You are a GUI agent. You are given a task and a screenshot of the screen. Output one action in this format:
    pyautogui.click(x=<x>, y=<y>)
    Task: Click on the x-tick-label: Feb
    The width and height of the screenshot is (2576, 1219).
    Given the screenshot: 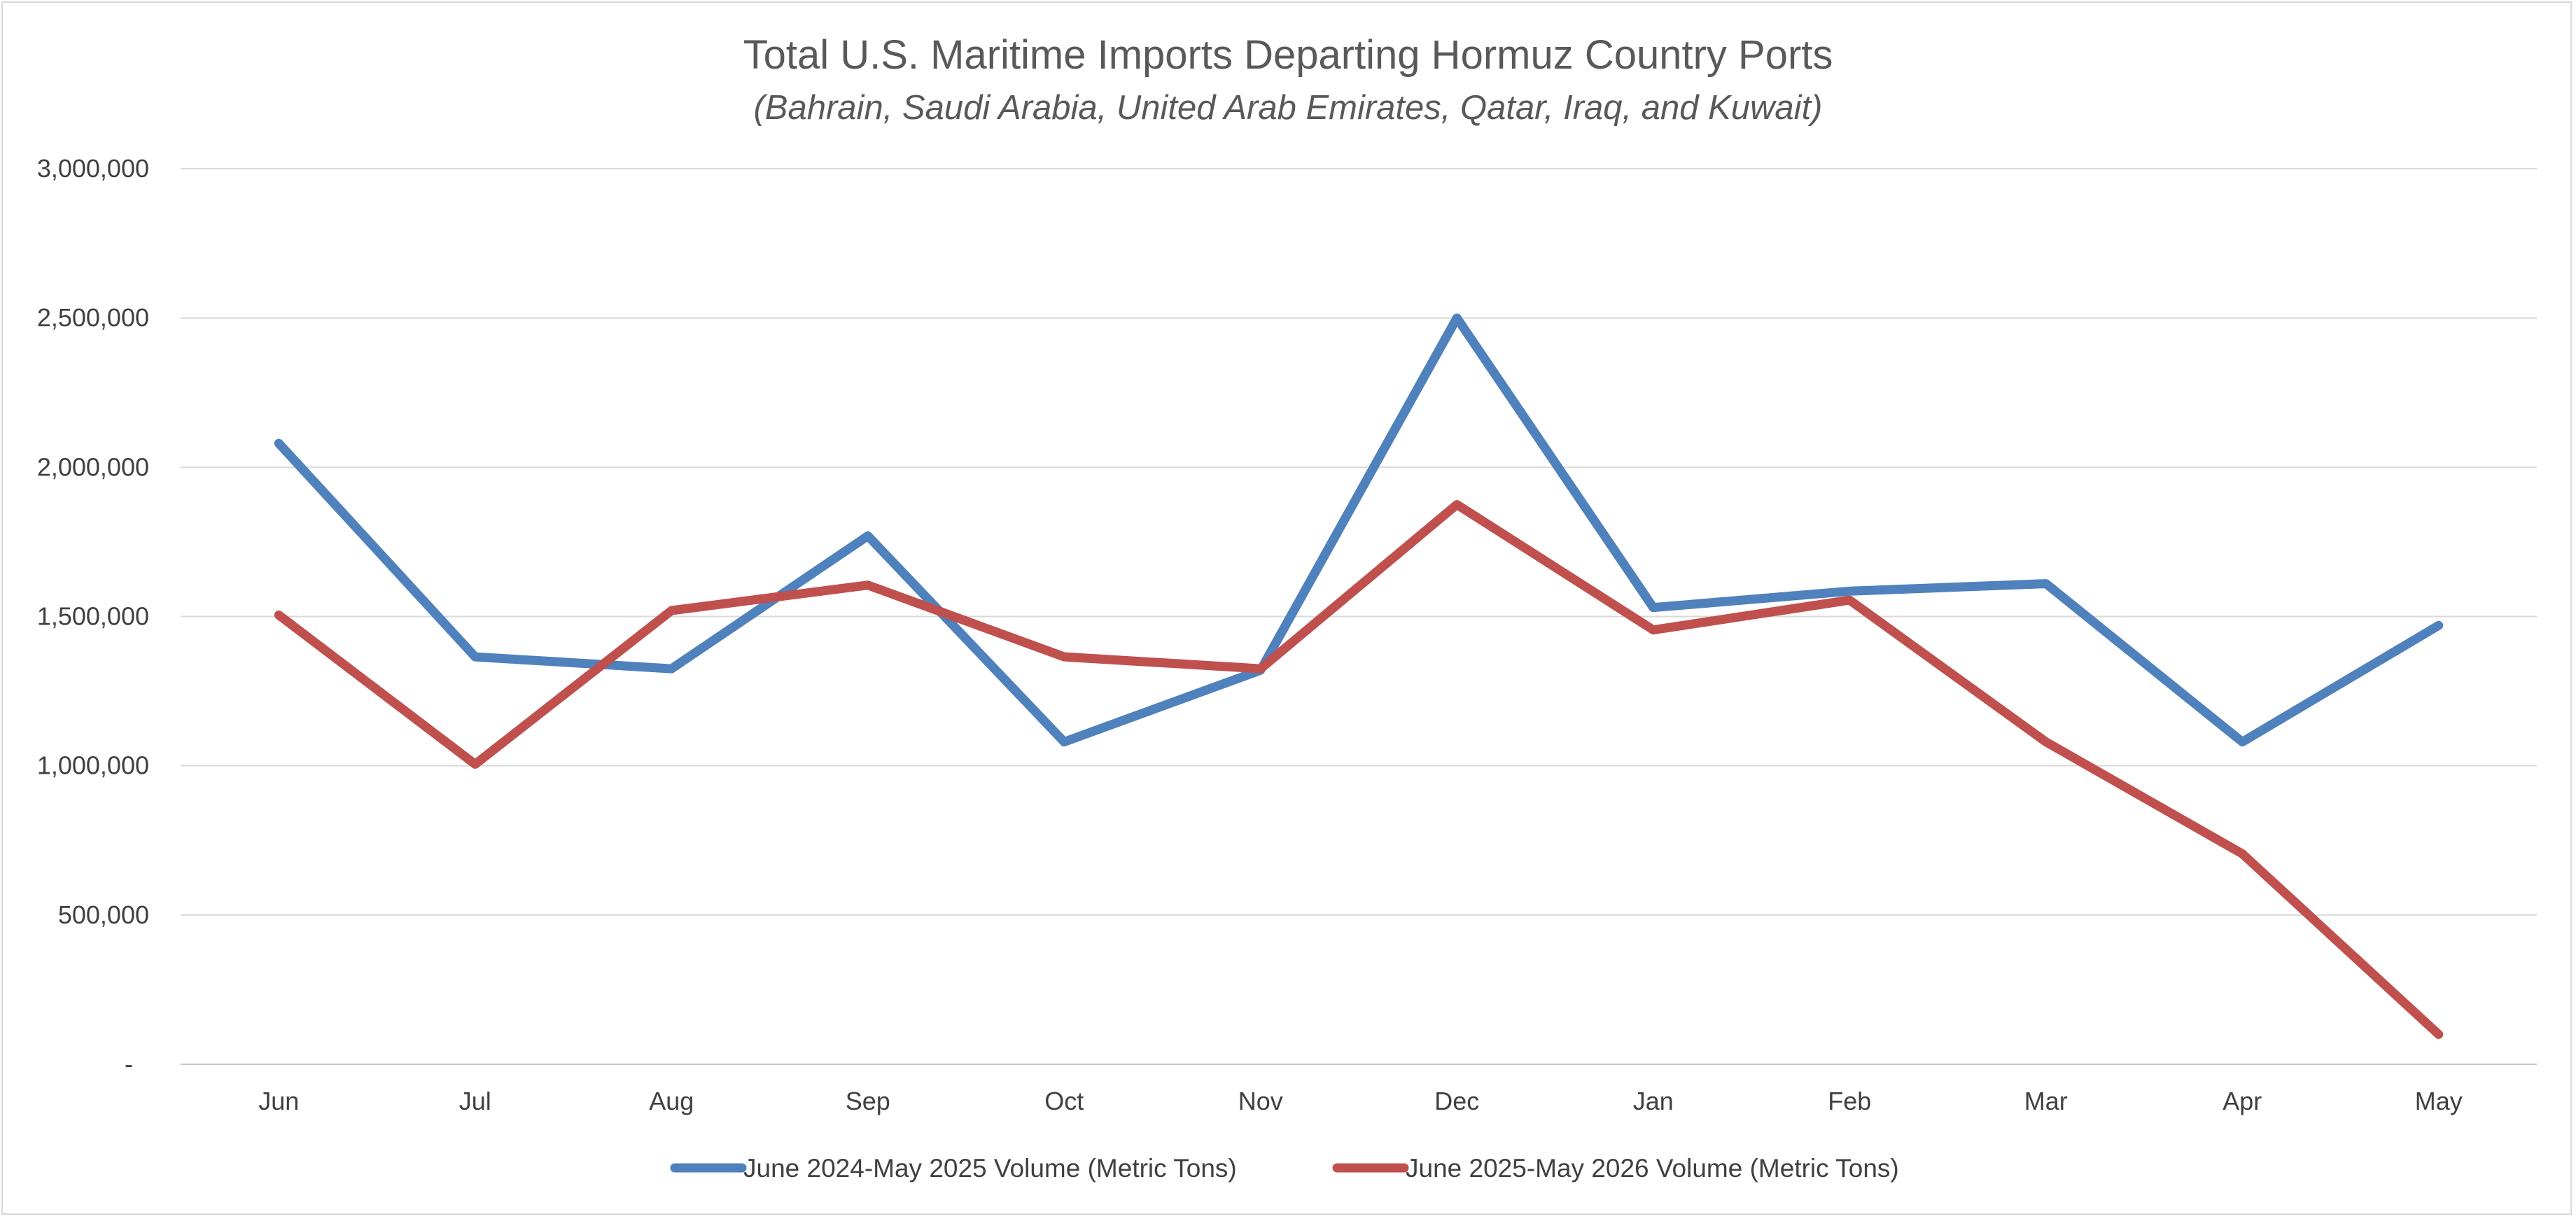 What is the action you would take?
    pyautogui.click(x=1849, y=1101)
    